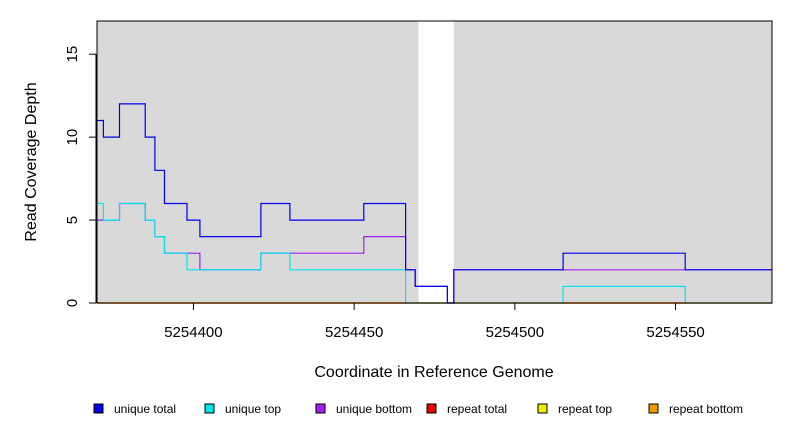  I want to click on legend-label-unique-total: unique total, so click(145, 409).